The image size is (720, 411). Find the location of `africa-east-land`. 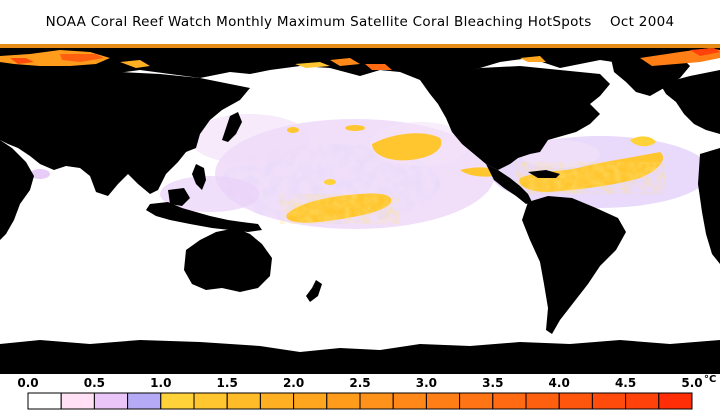

africa-east-land is located at coordinates (17, 190).